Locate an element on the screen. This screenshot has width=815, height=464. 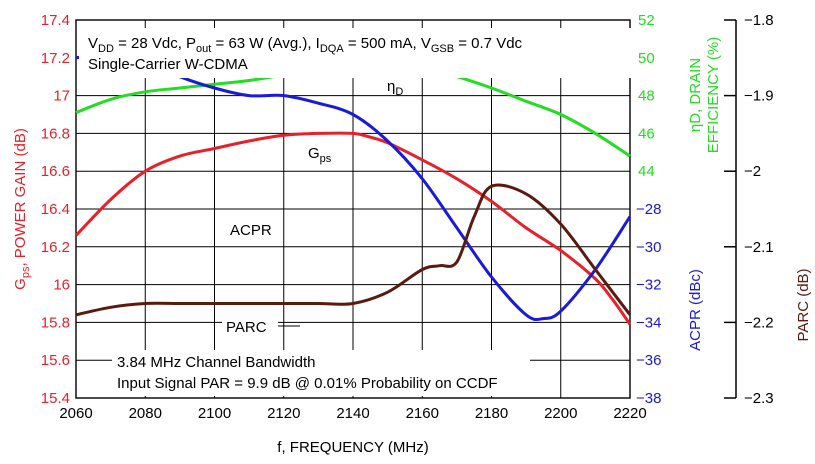
gain-tick-label: 16 is located at coordinates (61, 285).